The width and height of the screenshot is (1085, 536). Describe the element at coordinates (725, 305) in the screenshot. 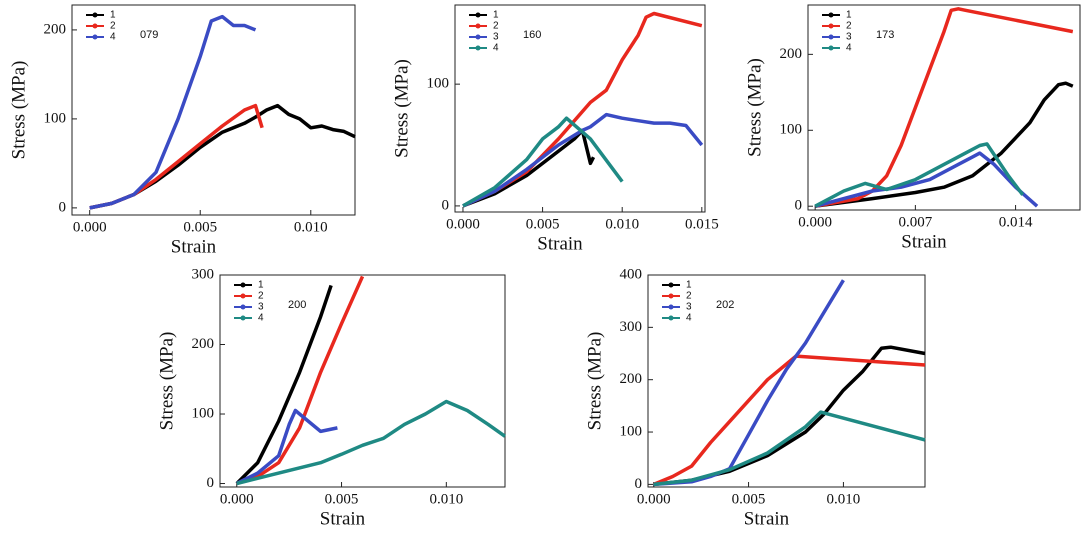

I see `annotation: 202` at that location.